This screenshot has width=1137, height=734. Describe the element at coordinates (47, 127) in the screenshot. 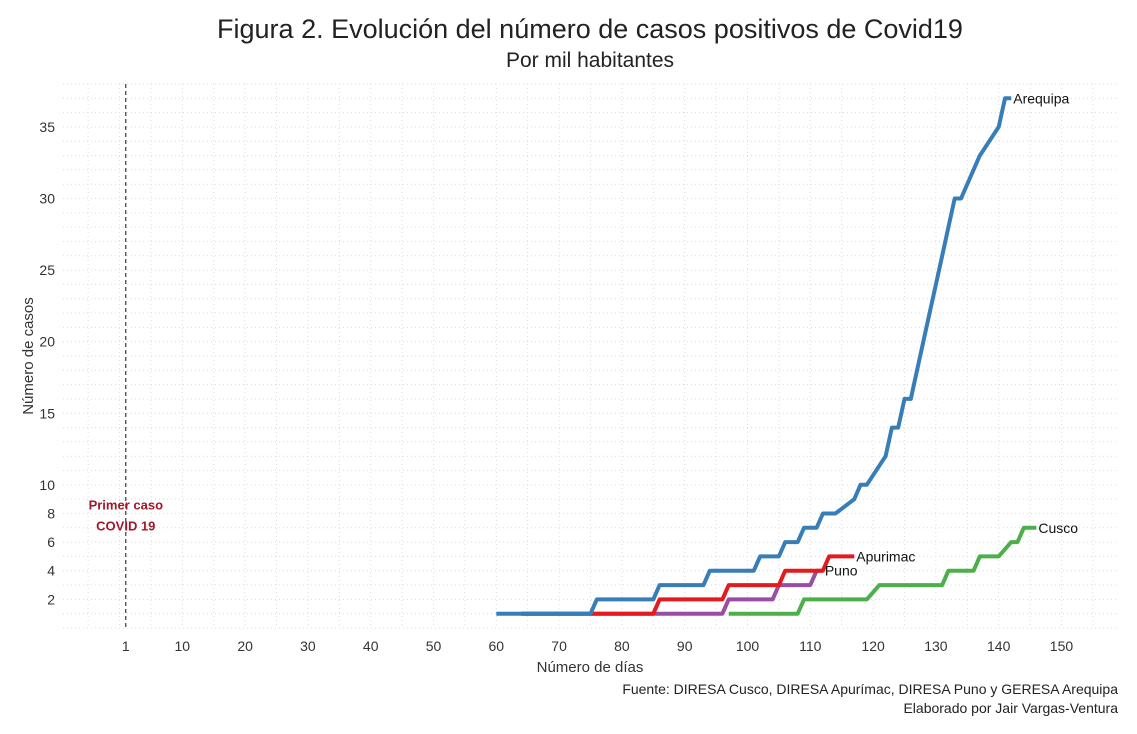

I see `y-tick-label: 35` at that location.